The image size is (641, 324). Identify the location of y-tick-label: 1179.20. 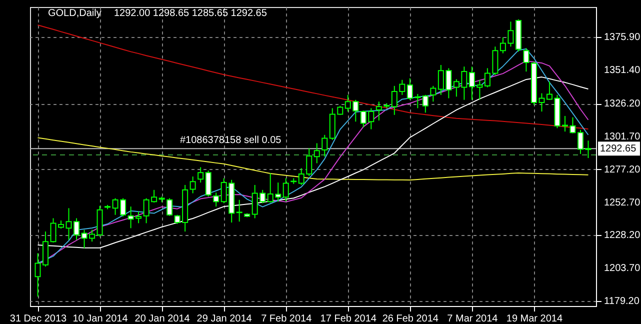
(622, 301).